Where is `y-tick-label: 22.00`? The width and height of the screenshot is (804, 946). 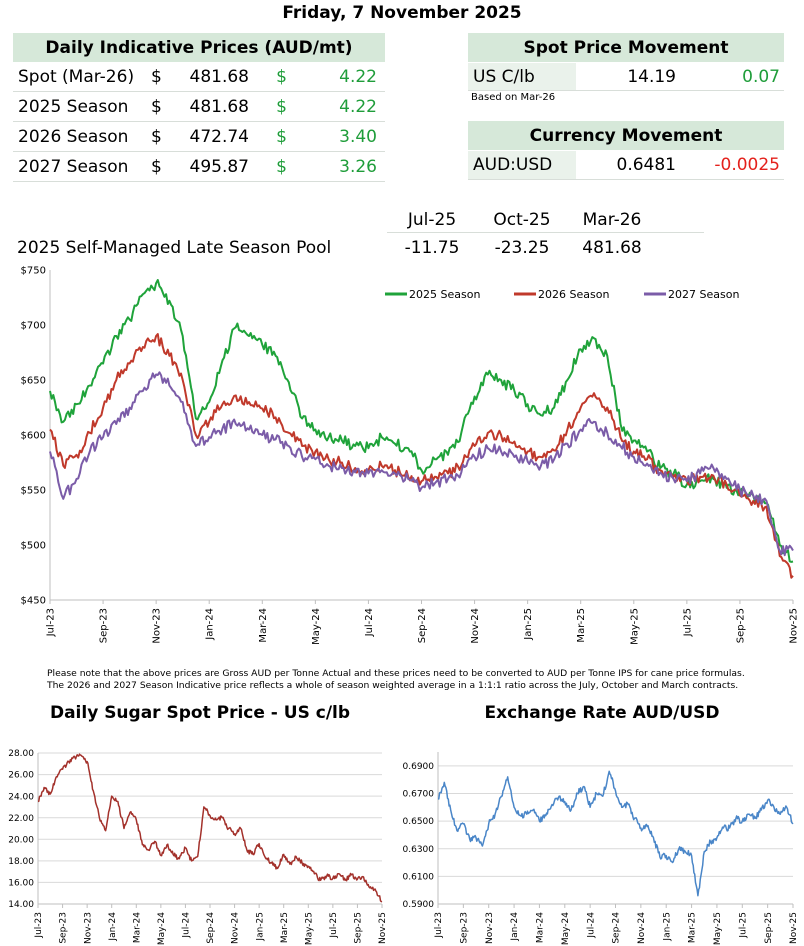 y-tick-label: 22.00 is located at coordinates (21, 819).